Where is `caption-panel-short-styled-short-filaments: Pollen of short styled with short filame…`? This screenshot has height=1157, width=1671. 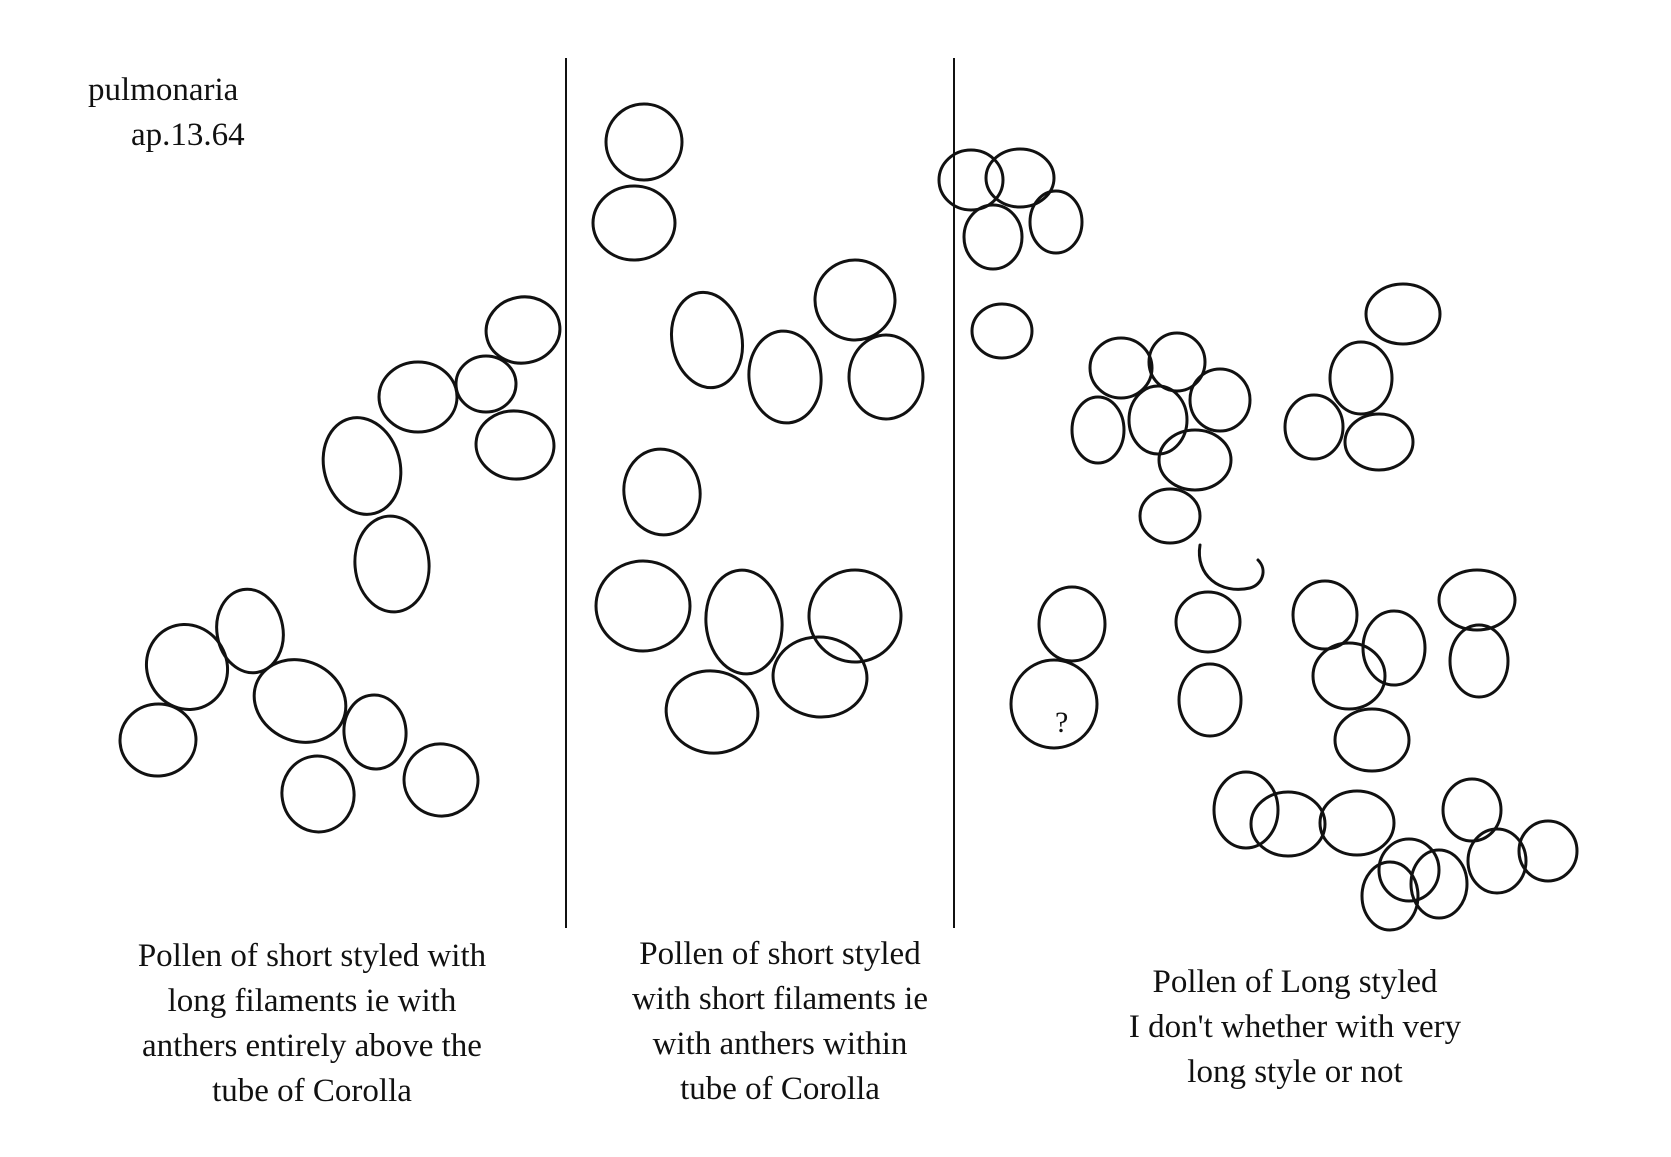 caption-panel-short-styled-short-filaments: Pollen of short styled with short filame… is located at coordinates (780, 1022).